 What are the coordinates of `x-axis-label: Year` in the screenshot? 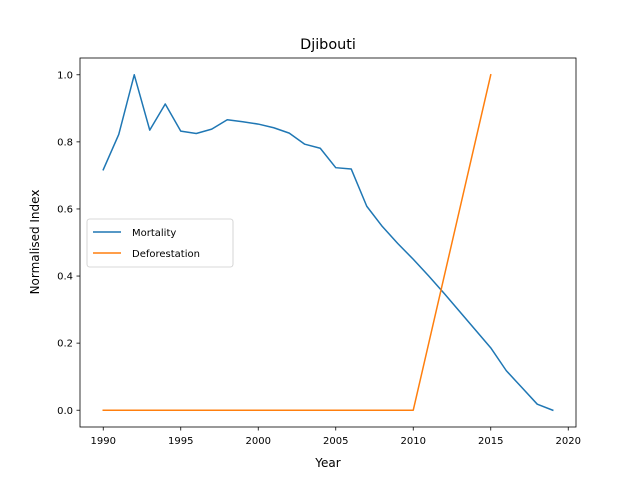 It's located at (327, 463).